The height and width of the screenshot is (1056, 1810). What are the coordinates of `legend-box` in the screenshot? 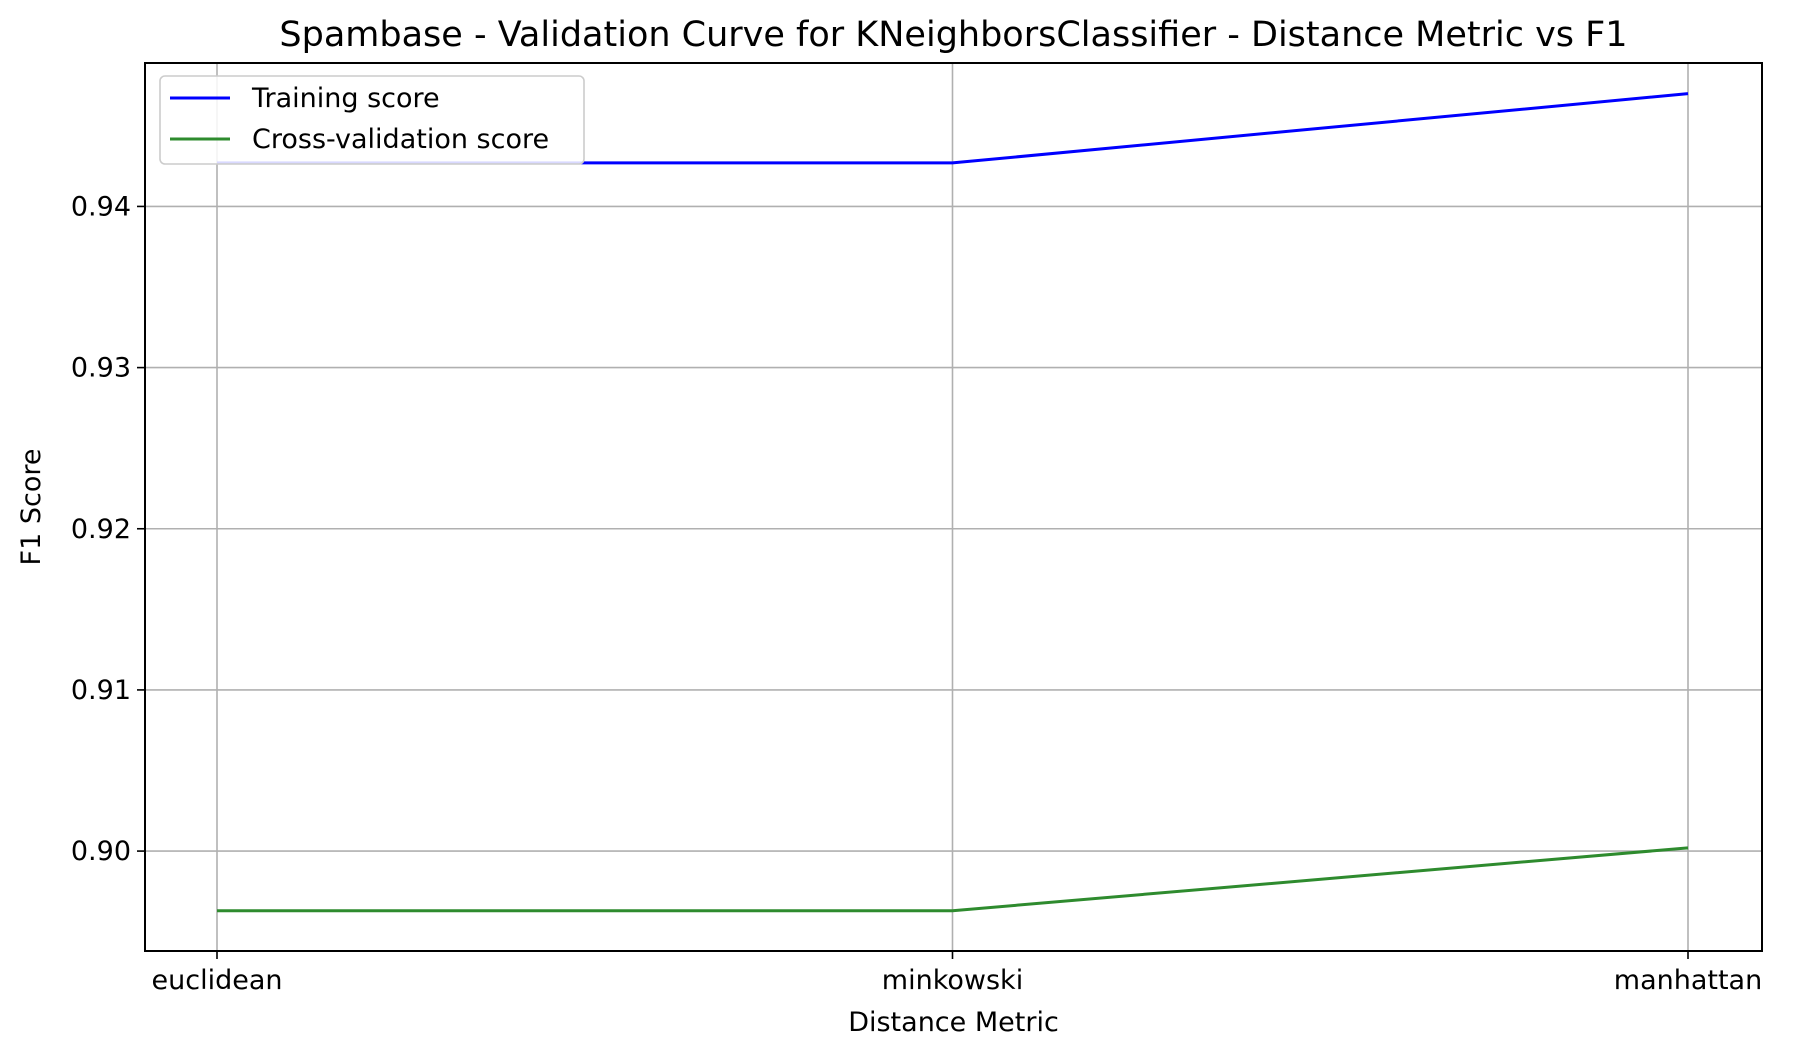 It's located at (372, 120).